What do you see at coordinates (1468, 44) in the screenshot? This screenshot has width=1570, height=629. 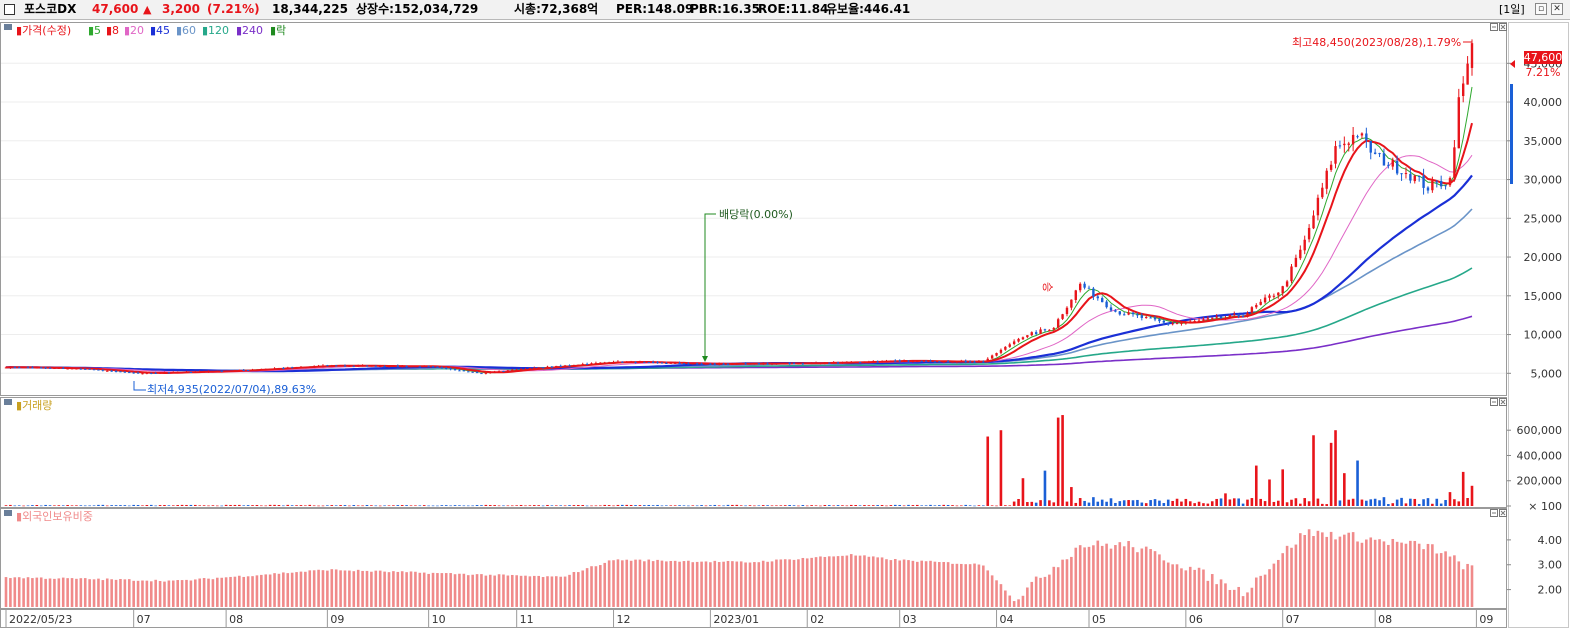 I see `high-arrow-icon` at bounding box center [1468, 44].